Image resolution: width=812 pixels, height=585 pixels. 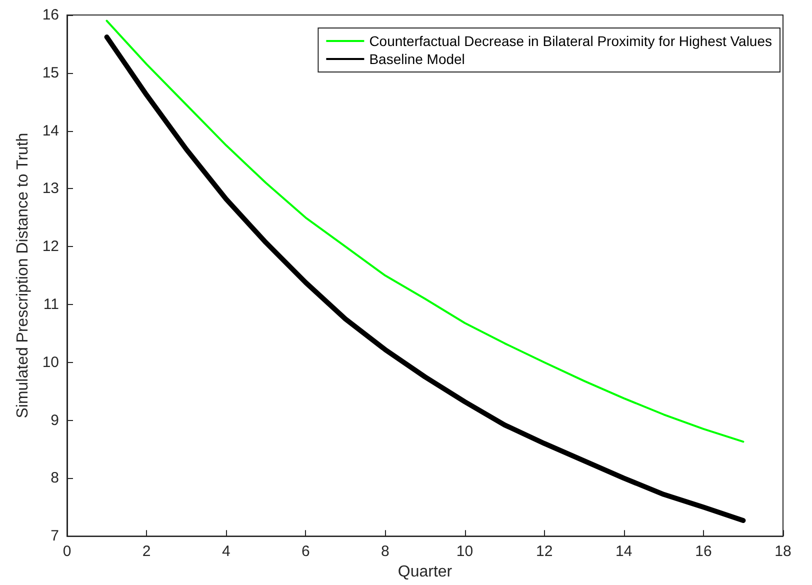 I want to click on y-tick-label: 7, so click(x=54, y=536).